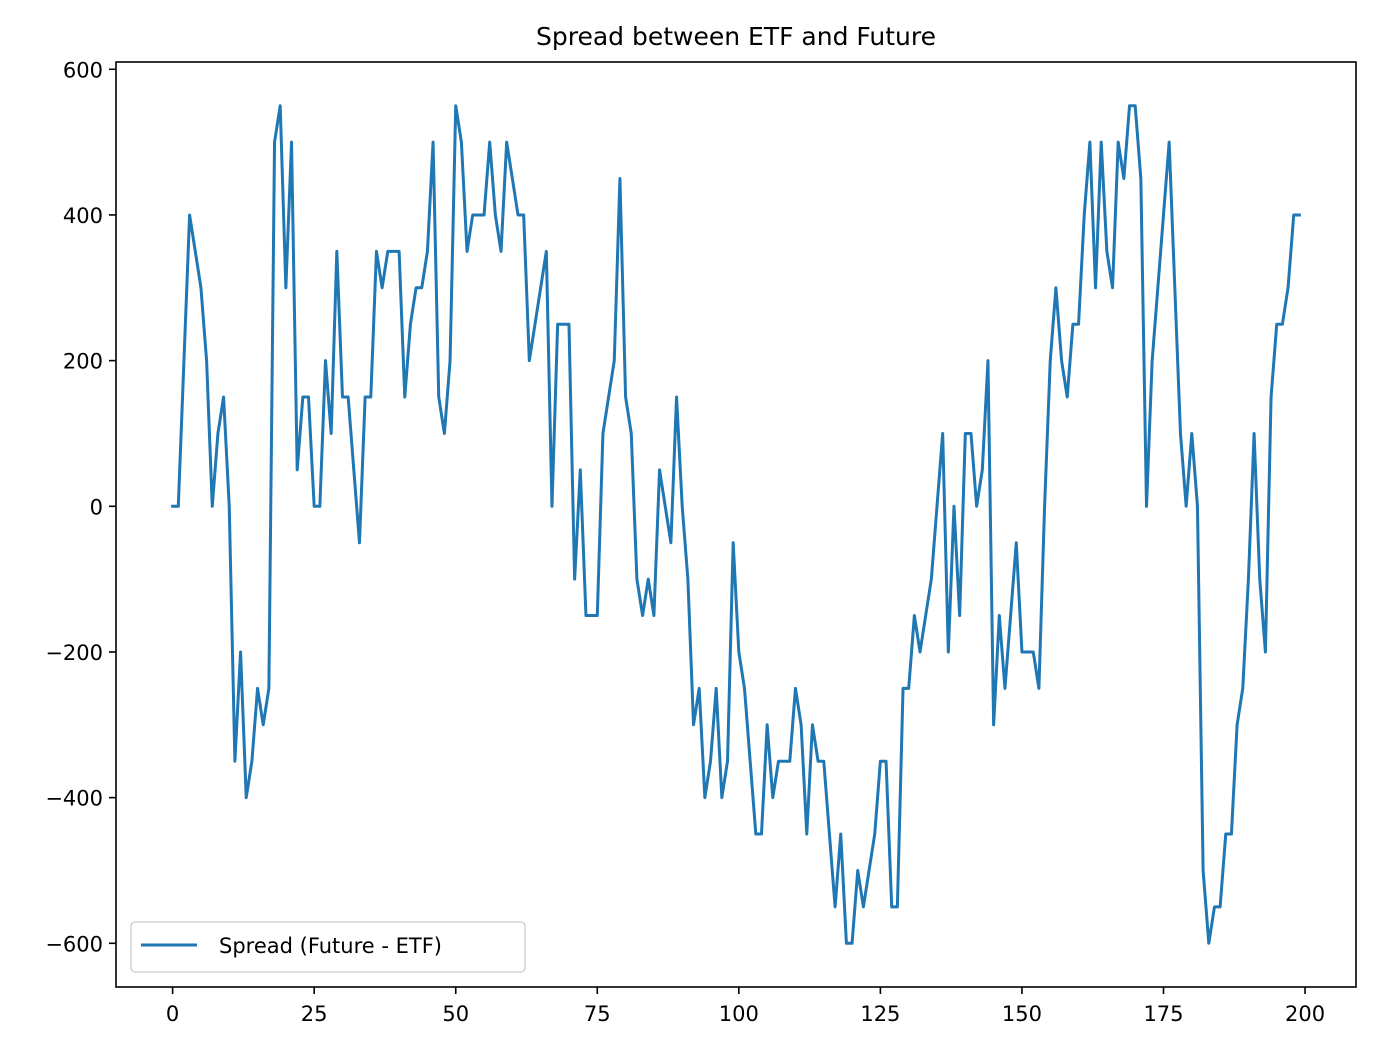 This screenshot has width=1375, height=1054. Describe the element at coordinates (314, 1014) in the screenshot. I see `x-tick-label: 25` at that location.